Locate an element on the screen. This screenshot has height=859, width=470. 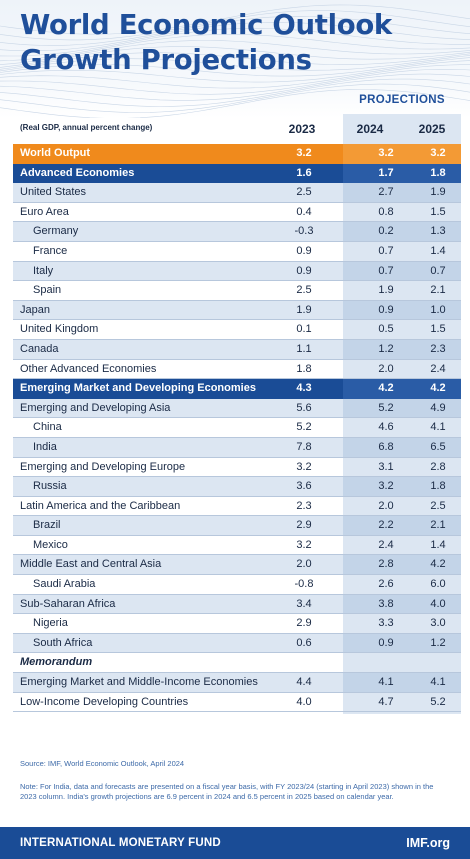
value-2023: 0.4 is located at coordinates (304, 211).